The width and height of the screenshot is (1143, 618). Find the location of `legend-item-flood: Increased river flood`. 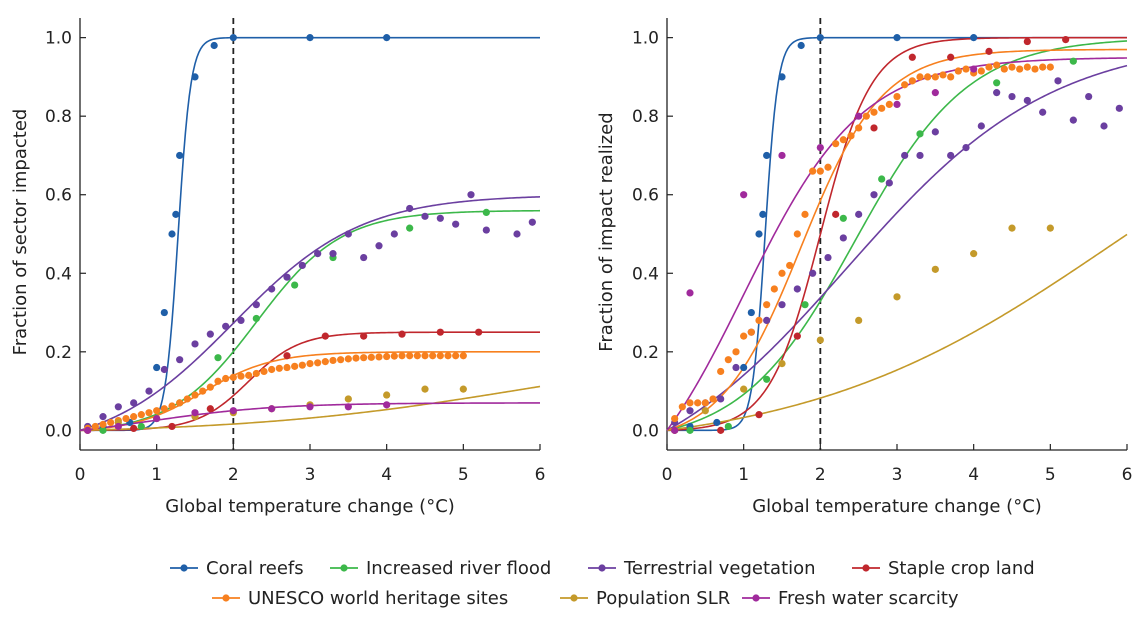

legend-item-flood: Increased river flood is located at coordinates (440, 568).